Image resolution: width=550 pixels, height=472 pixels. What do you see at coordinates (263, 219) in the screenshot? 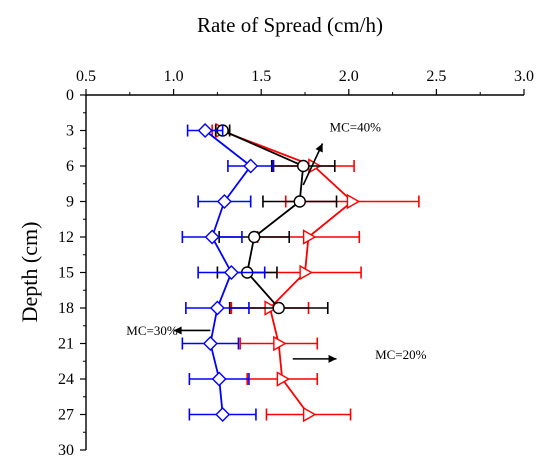
I see `series-line` at bounding box center [263, 219].